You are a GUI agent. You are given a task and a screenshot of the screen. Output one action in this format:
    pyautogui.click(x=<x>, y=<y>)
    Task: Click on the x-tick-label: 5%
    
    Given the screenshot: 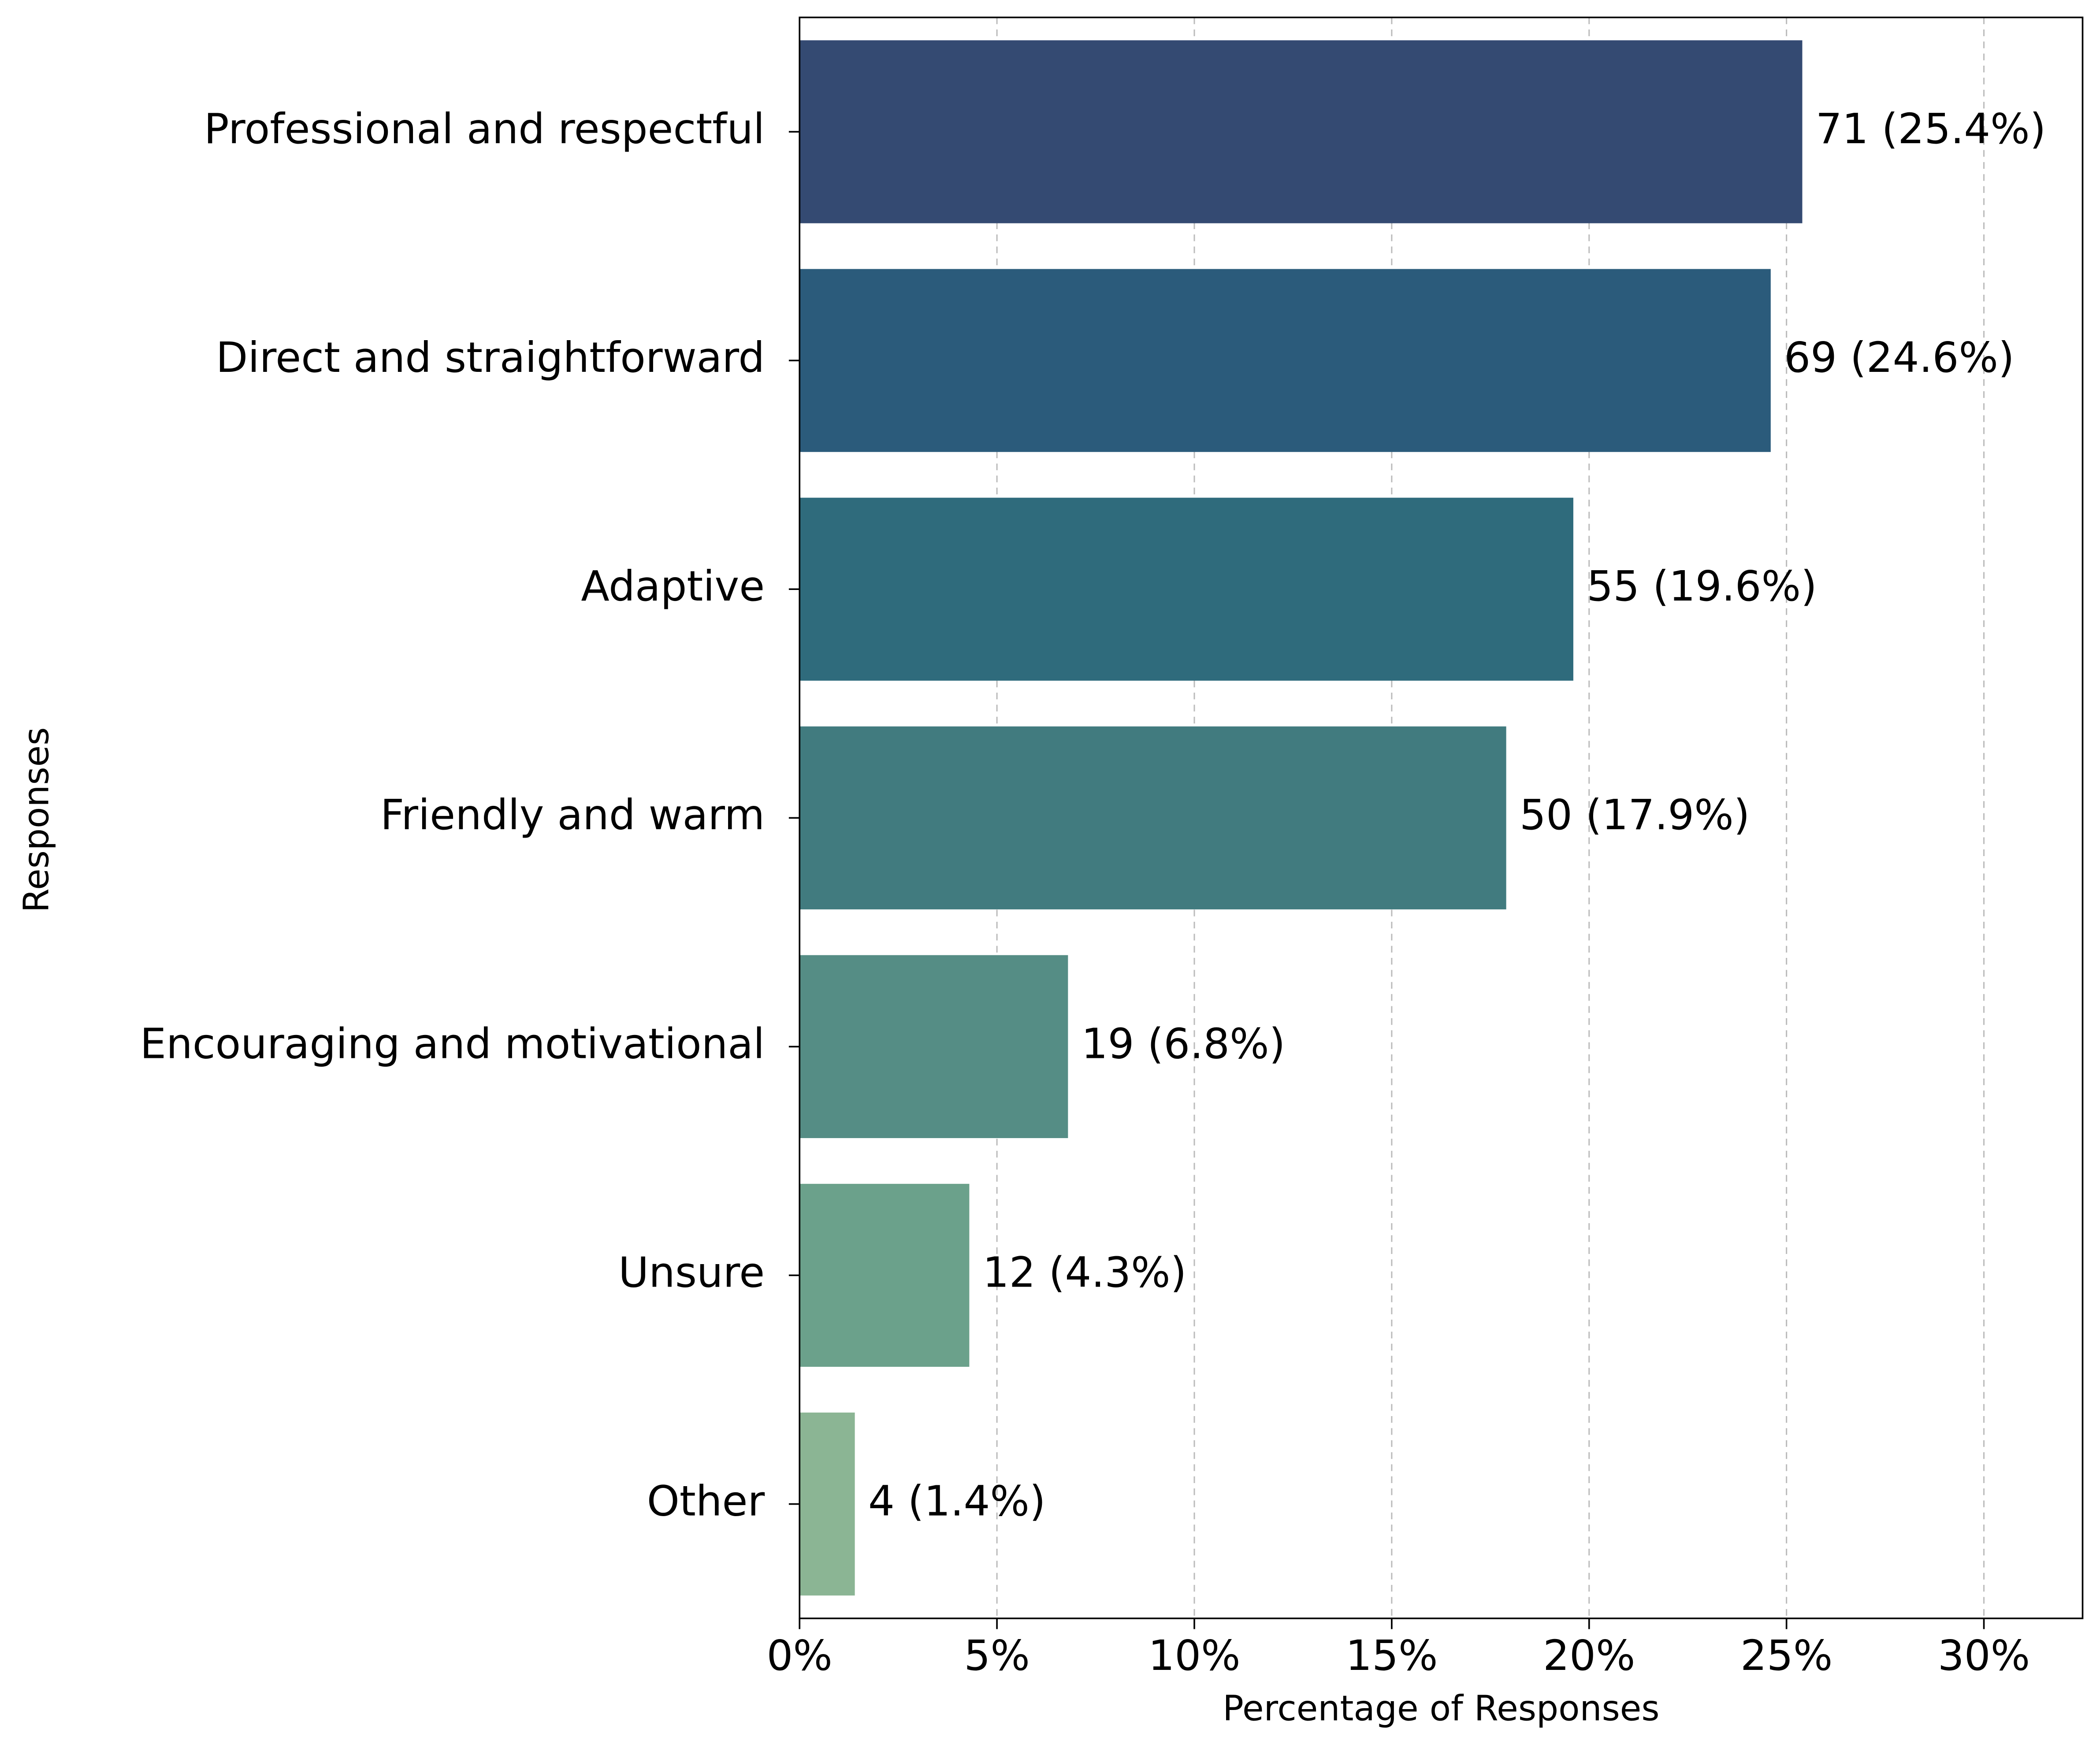 What is the action you would take?
    pyautogui.click(x=997, y=1656)
    